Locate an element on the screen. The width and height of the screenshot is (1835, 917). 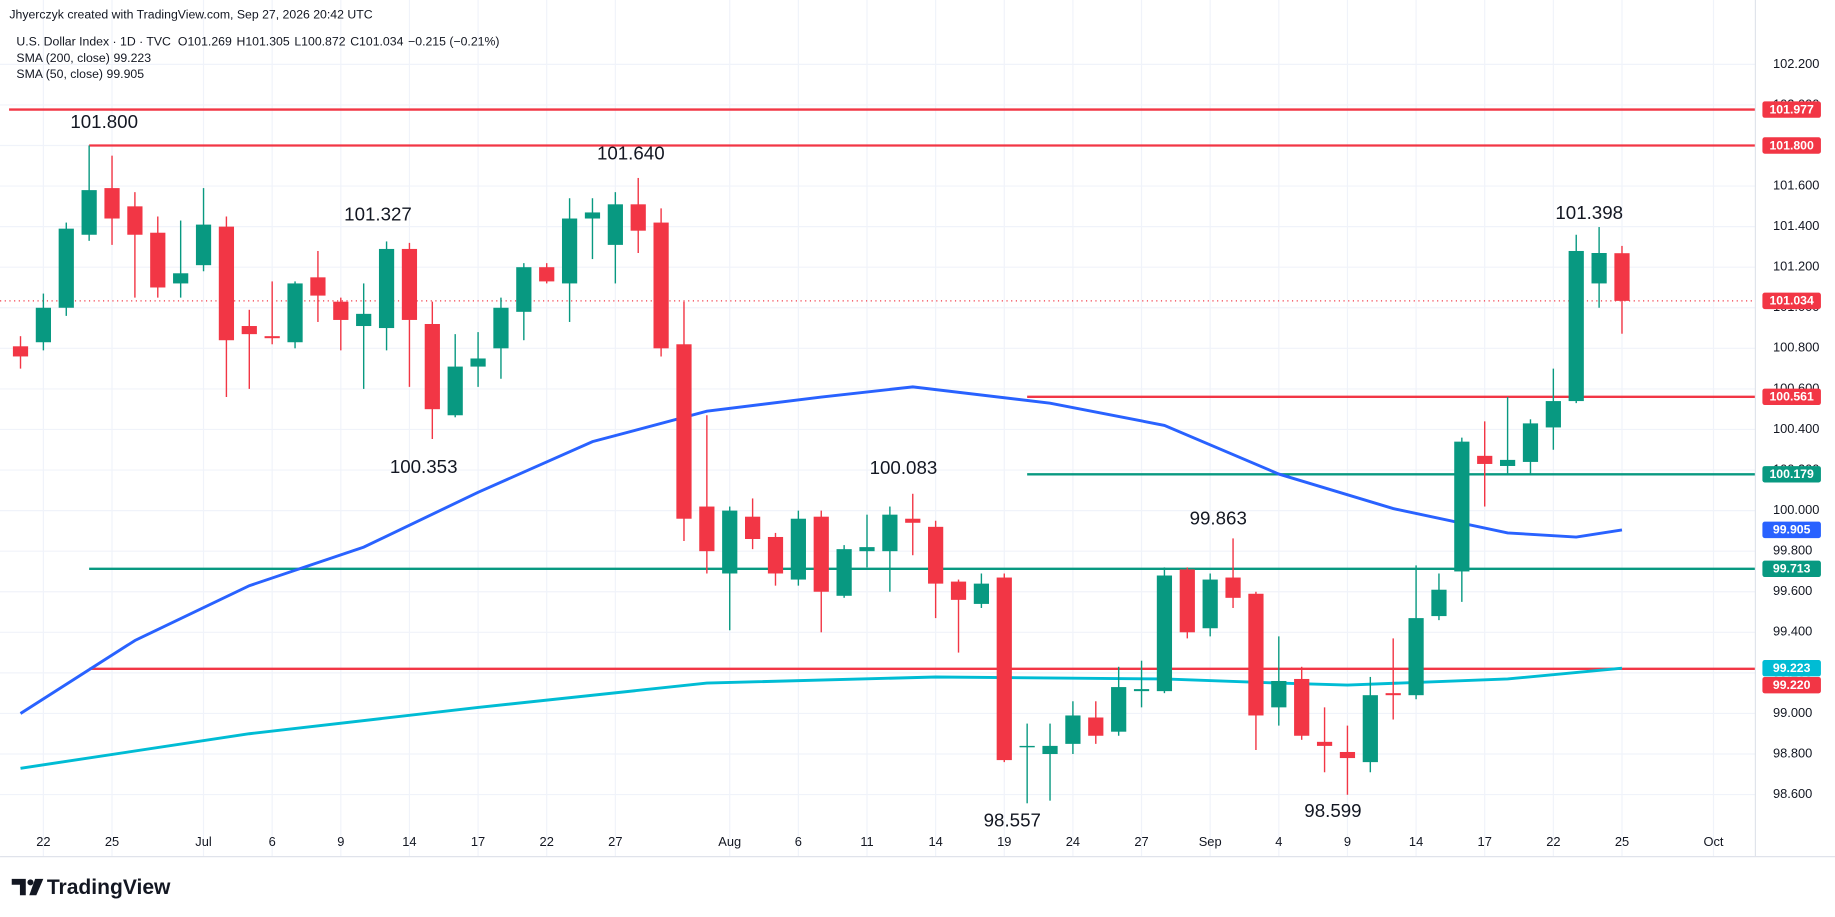
price-box-label: 100.561 is located at coordinates (1791, 397).